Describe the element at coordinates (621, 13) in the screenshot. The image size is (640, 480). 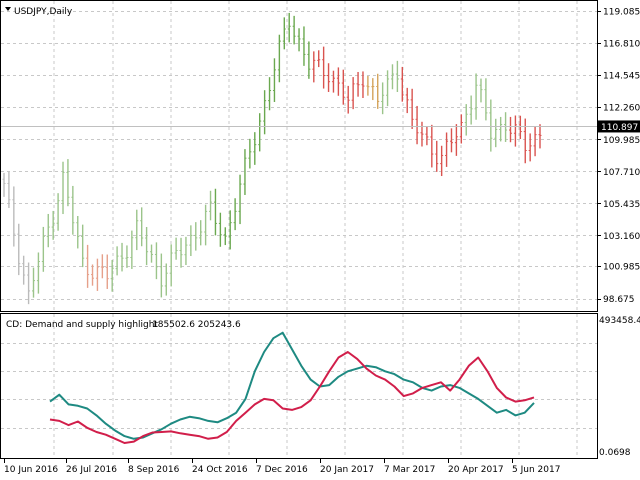
I see `price-axis-label: 119.085` at that location.